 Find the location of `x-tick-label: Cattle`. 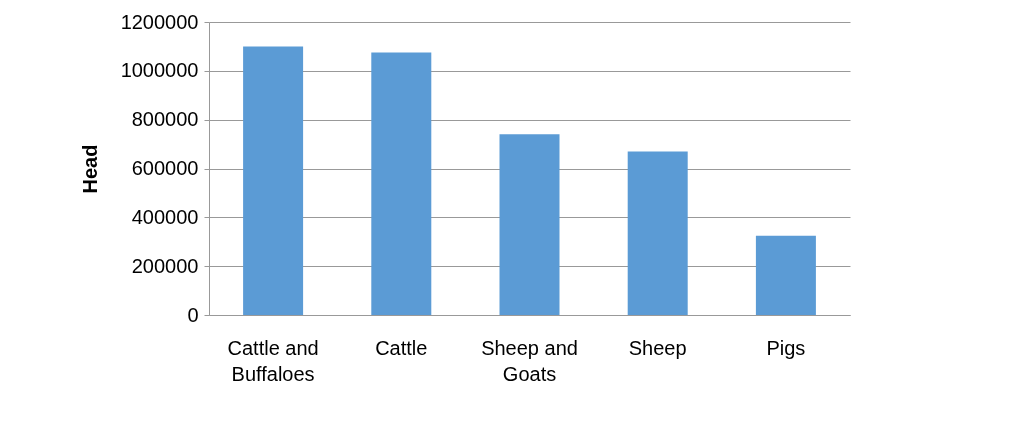

x-tick-label: Cattle is located at coordinates (401, 348).